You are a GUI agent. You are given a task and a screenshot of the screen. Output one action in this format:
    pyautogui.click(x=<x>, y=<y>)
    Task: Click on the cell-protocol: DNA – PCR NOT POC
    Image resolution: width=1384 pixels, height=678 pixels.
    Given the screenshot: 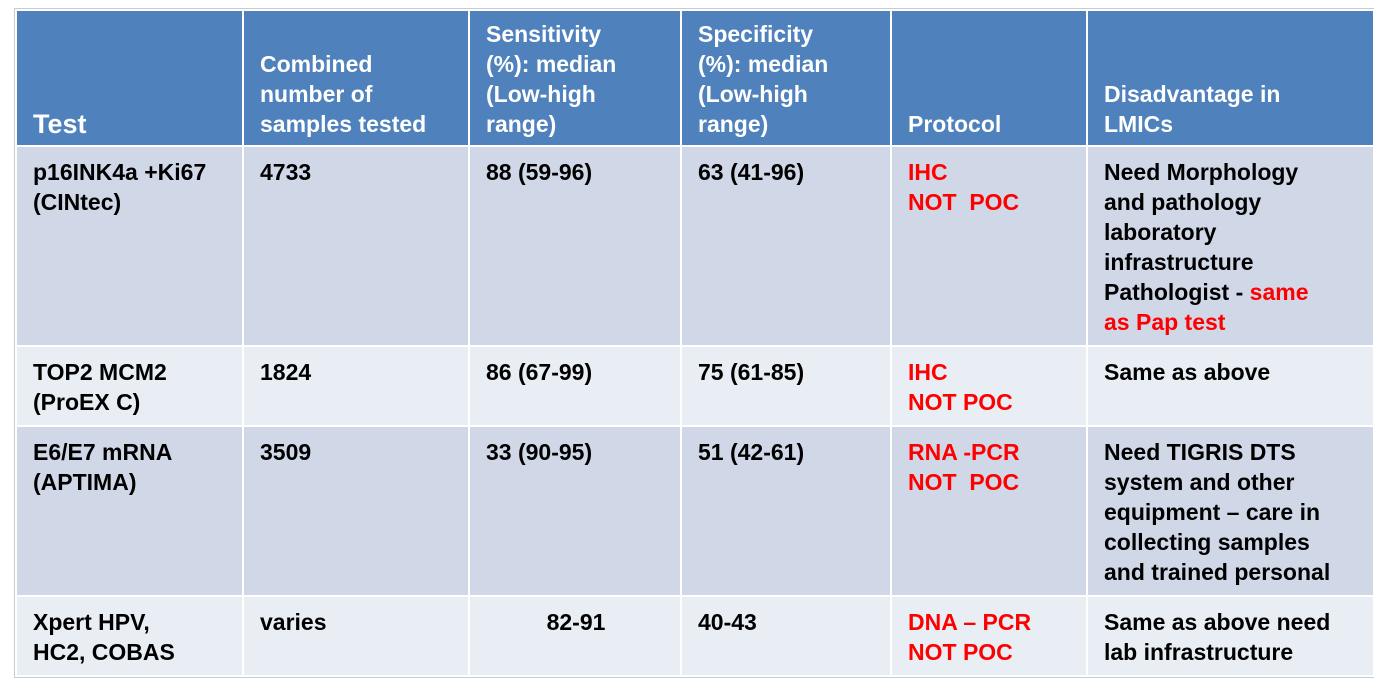 What is the action you would take?
    pyautogui.click(x=989, y=636)
    